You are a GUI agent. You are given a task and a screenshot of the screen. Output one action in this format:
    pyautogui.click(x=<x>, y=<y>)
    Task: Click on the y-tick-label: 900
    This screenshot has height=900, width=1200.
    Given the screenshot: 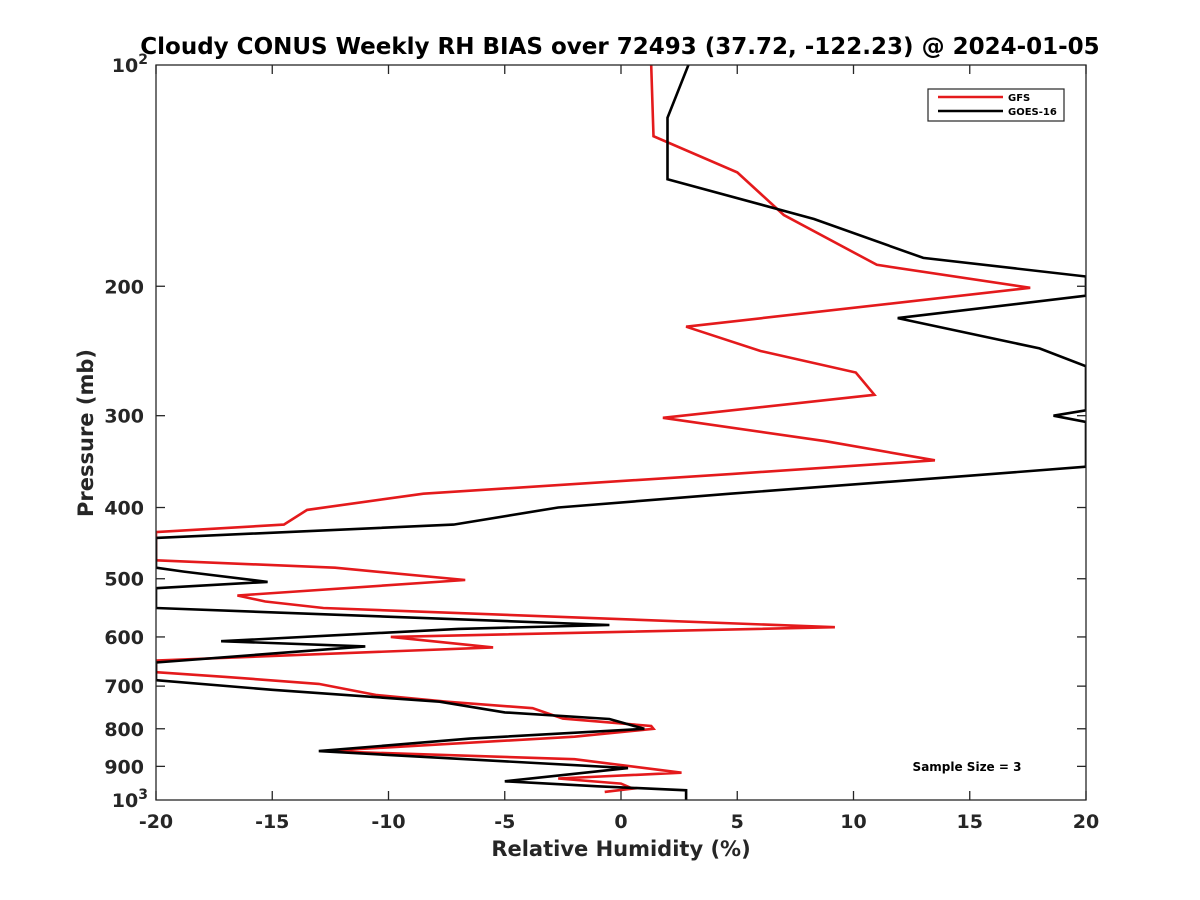 What is the action you would take?
    pyautogui.click(x=124, y=767)
    